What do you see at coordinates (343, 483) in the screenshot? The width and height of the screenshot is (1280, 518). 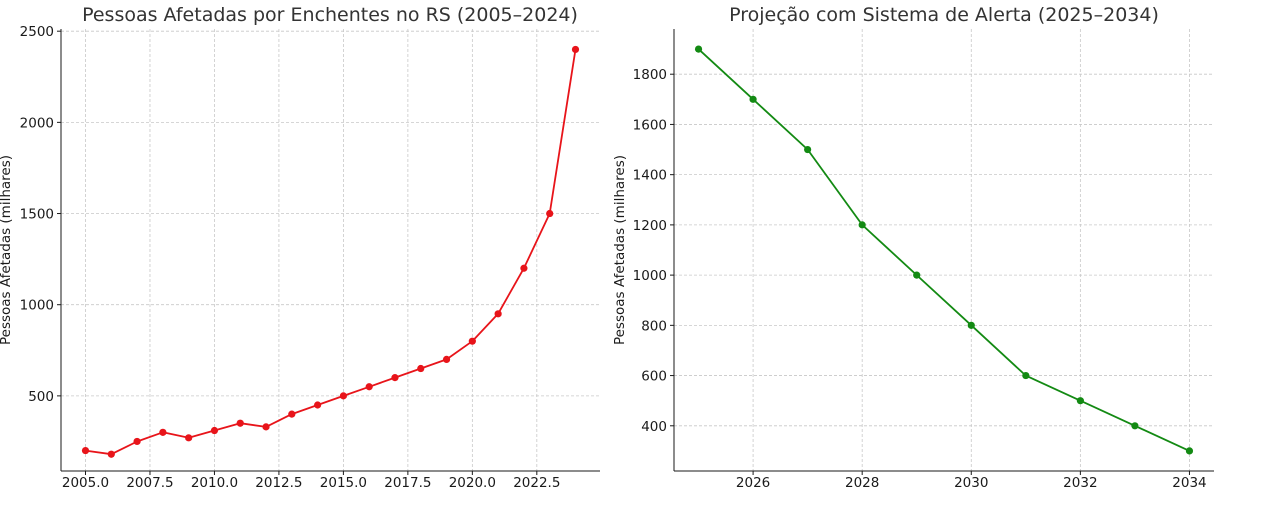 I see `x-tick-label: 2015.0` at bounding box center [343, 483].